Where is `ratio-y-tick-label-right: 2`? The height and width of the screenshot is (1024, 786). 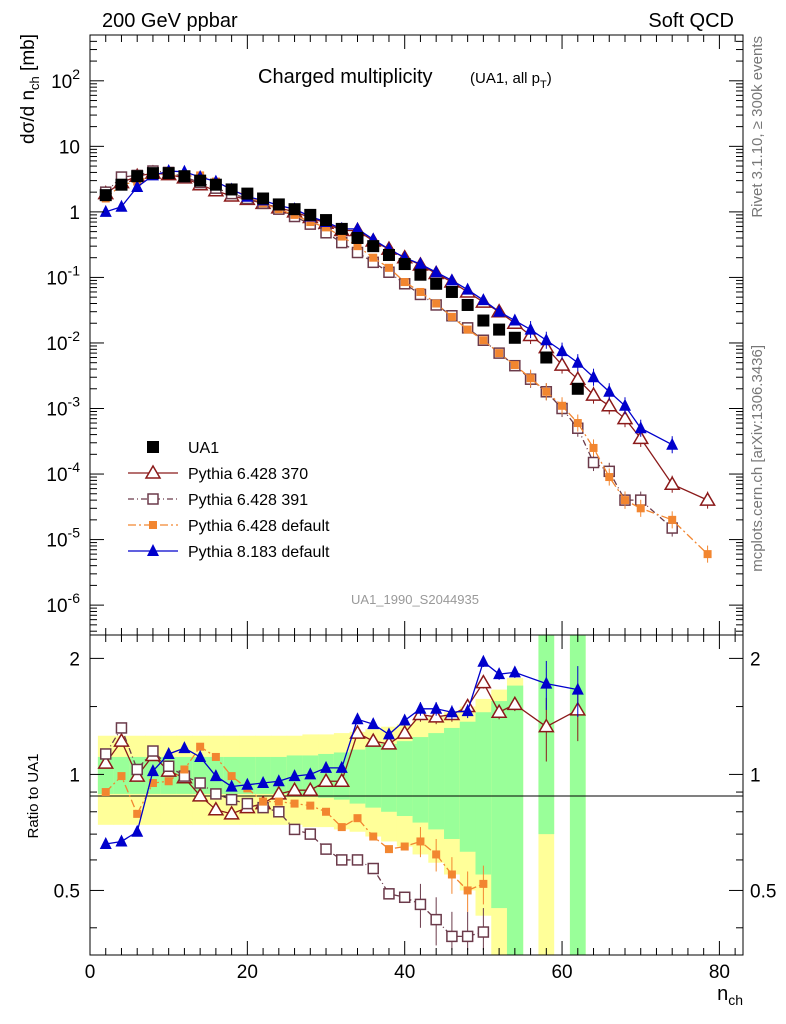
ratio-y-tick-label-right: 2 is located at coordinates (755, 659).